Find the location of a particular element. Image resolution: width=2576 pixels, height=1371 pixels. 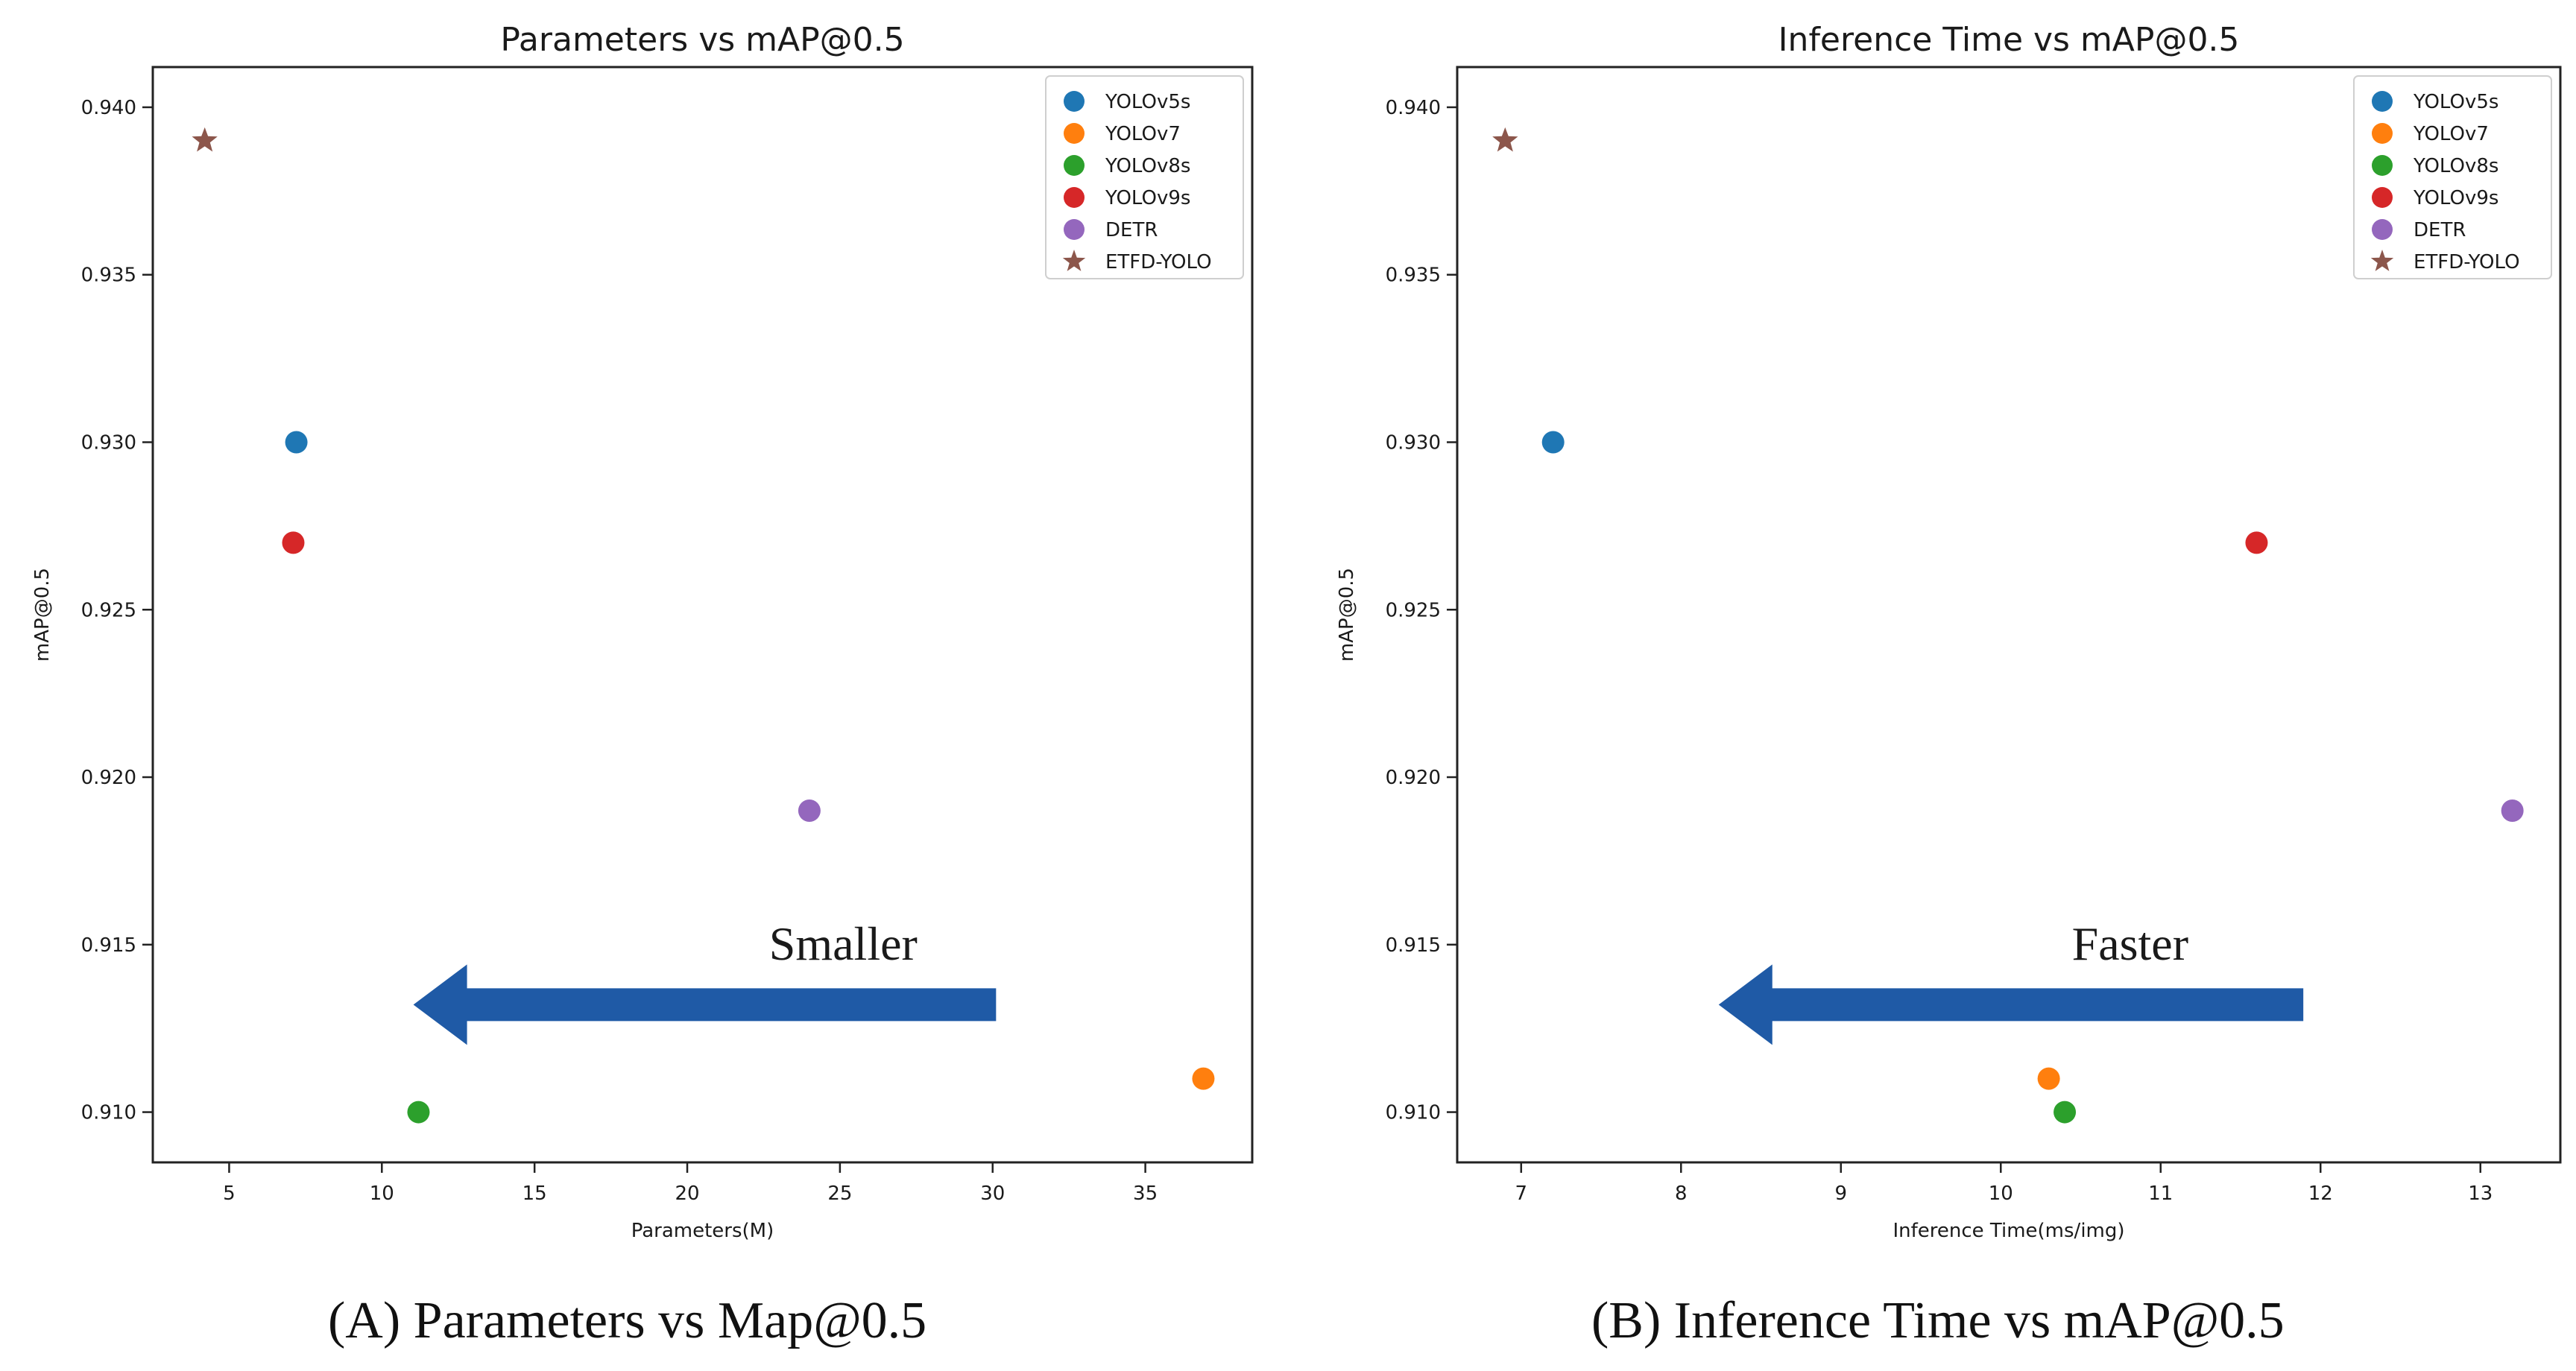

x-axis-label: Inference Time(ms/img) is located at coordinates (2008, 1231).